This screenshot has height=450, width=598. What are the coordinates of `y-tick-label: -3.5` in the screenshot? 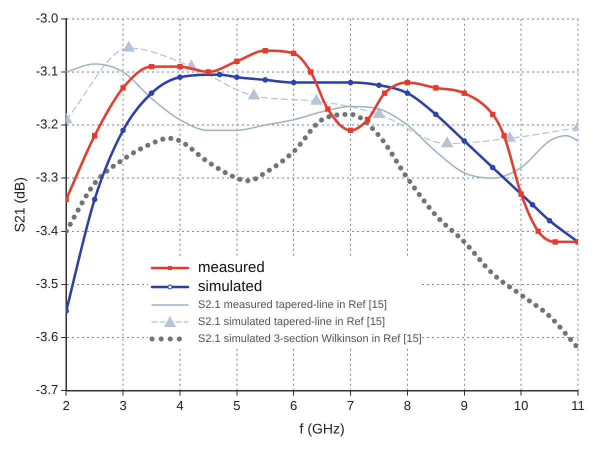 It's located at (47, 283).